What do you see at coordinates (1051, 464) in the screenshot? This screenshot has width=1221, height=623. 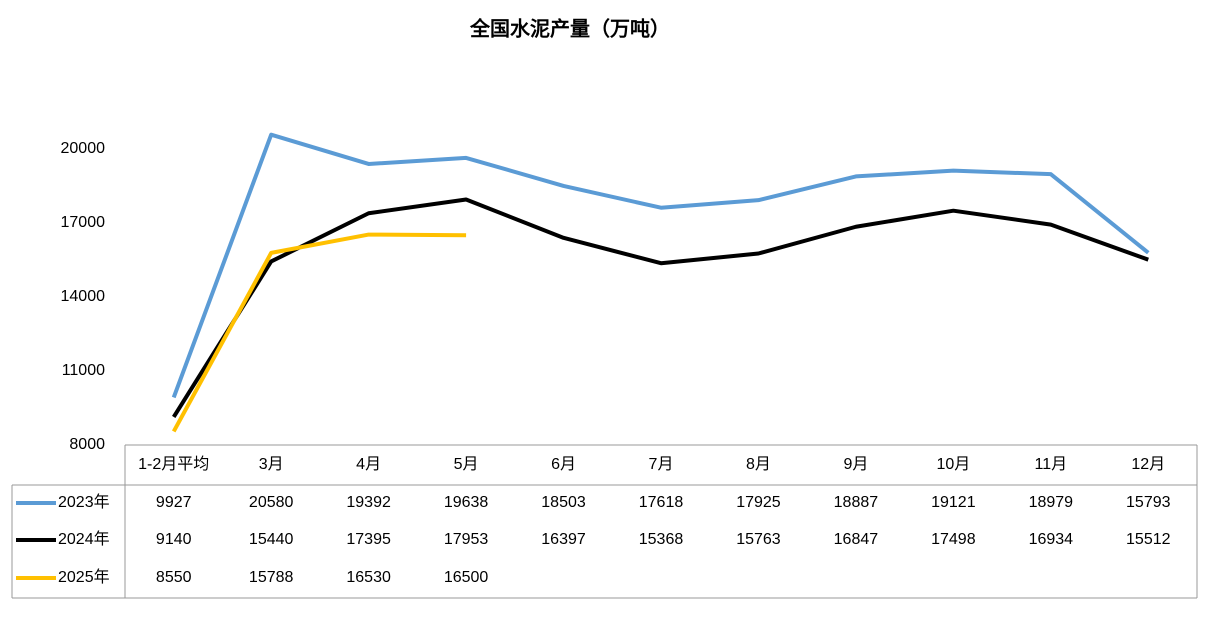 I see `x-tick-label: 11月` at bounding box center [1051, 464].